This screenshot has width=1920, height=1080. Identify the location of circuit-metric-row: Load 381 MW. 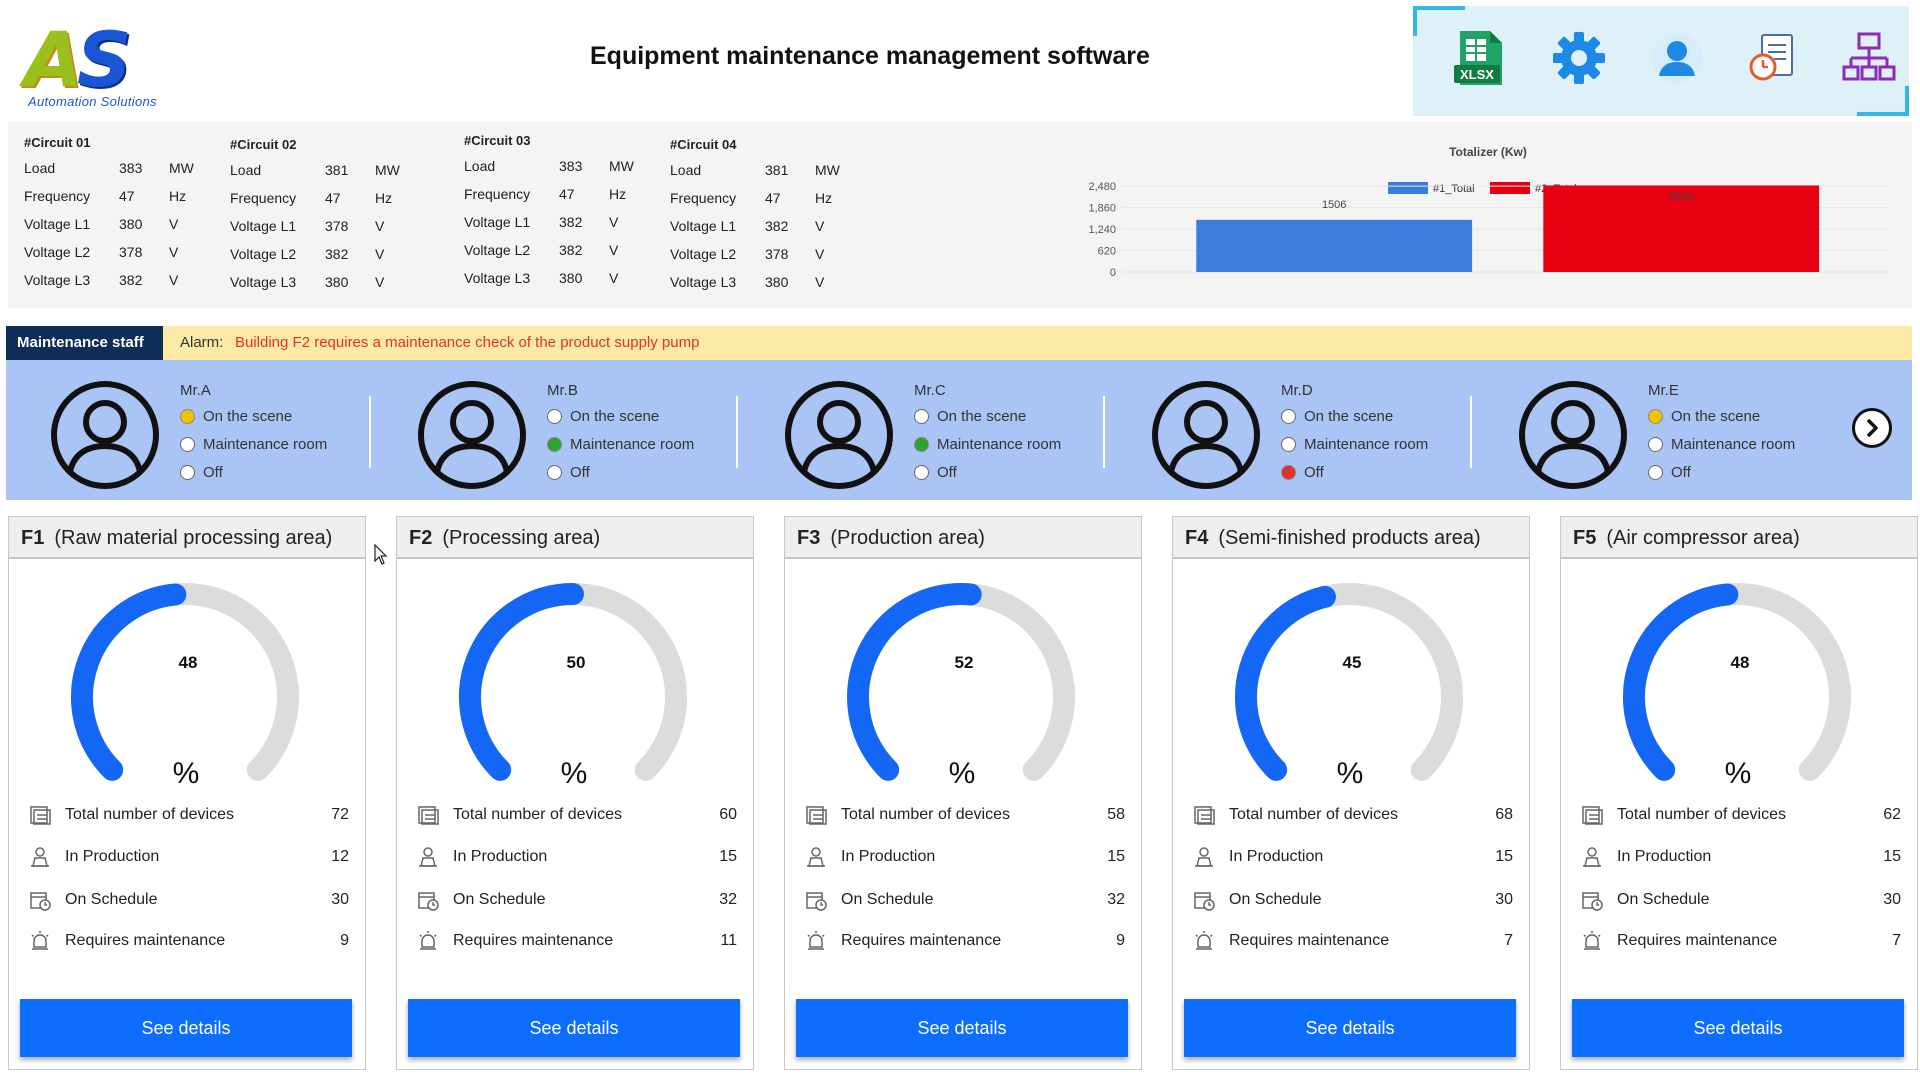
(350, 170).